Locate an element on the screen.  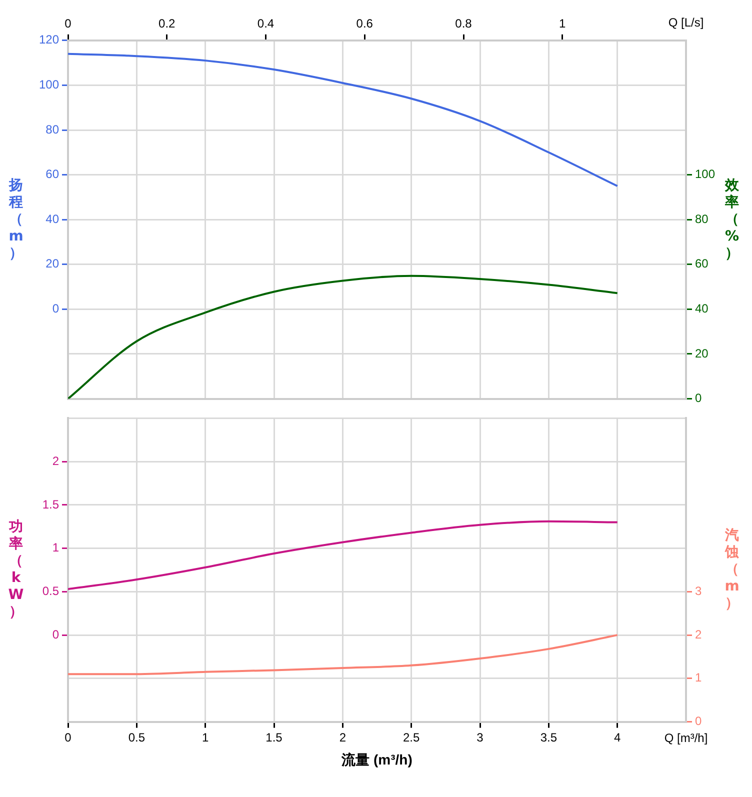
y2-tick-label: 40 is located at coordinates (702, 309).